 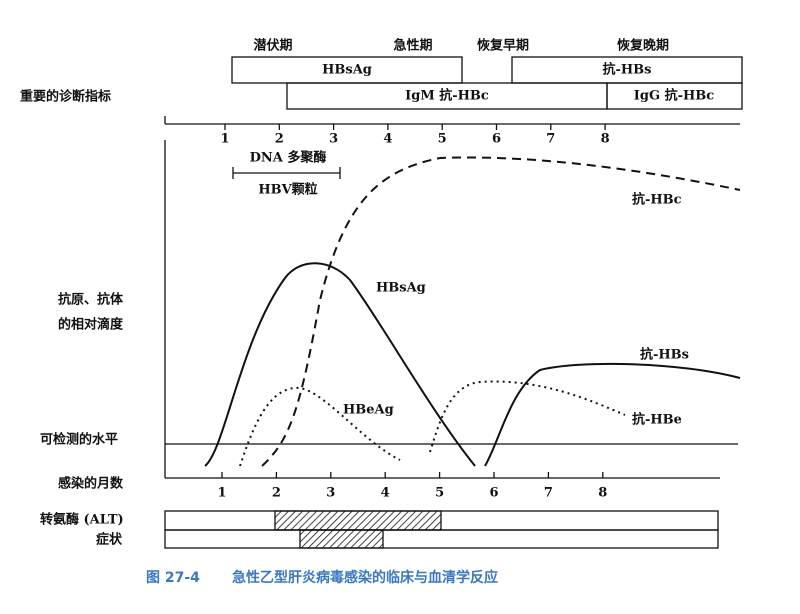 I want to click on caption-number: 图 27-4, so click(x=173, y=578).